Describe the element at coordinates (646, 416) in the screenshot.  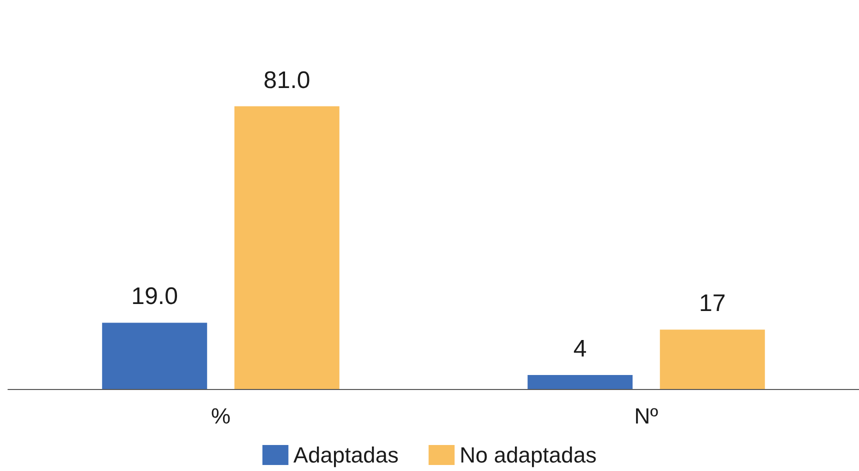
I see `x-tick-label: Nº` at that location.